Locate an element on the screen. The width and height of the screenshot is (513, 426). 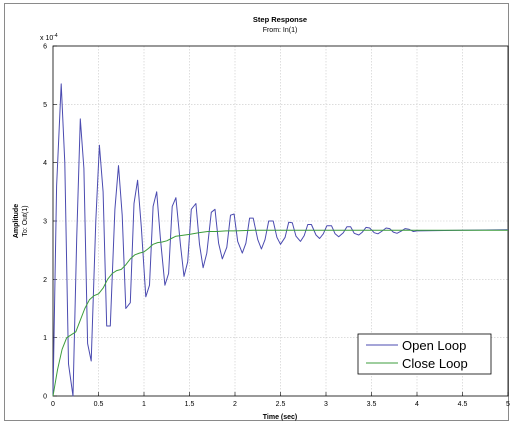
legend: Open Loop Close Loop is located at coordinates (424, 354).